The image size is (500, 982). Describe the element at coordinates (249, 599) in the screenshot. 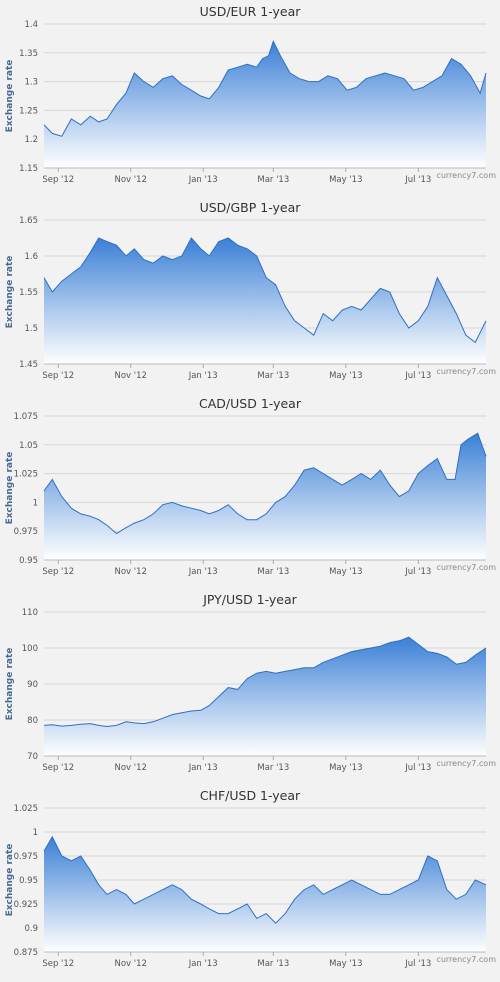

I see `chart-title: JPY/USD 1-year` at that location.